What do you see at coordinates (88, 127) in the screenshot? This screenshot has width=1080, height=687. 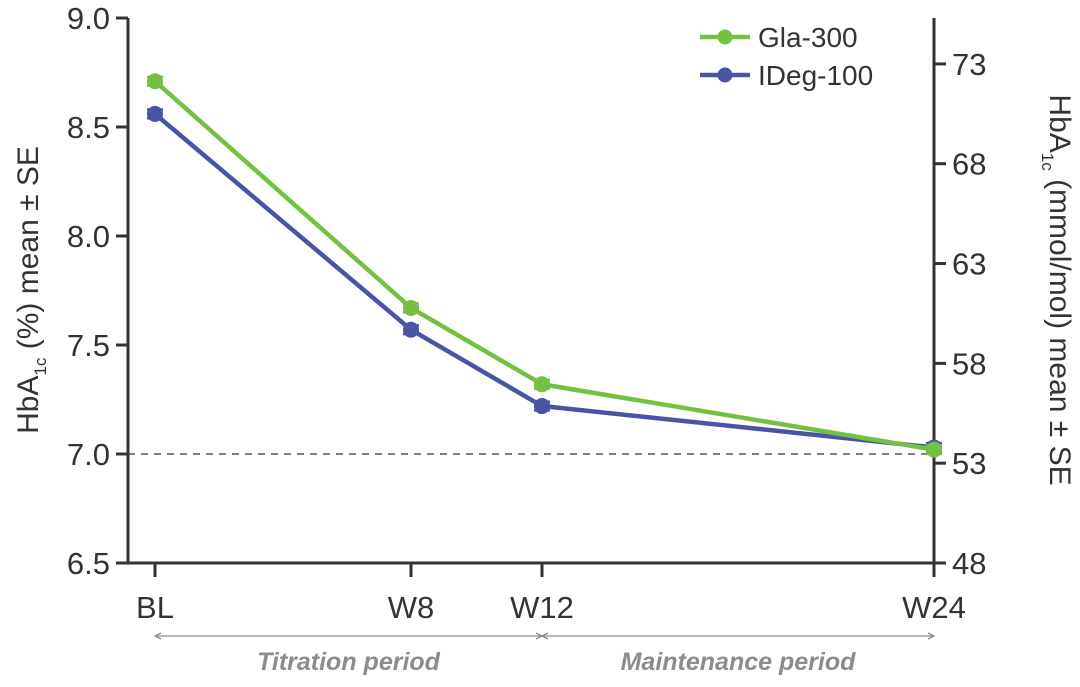 I see `y-tick-label: 8.5` at bounding box center [88, 127].